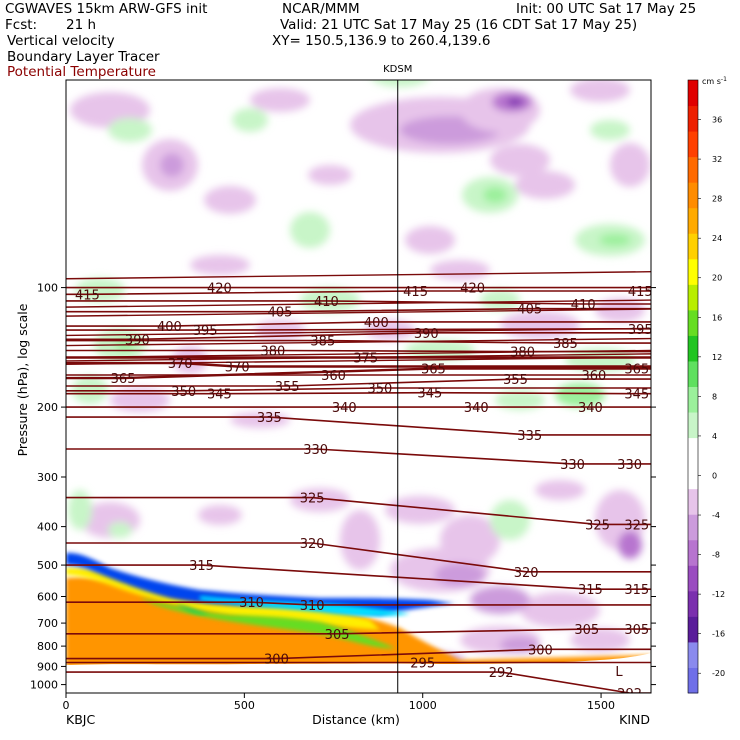 The image size is (740, 740). What do you see at coordinates (397, 69) in the screenshot?
I see `kdsm-marker-label: KDSM` at bounding box center [397, 69].